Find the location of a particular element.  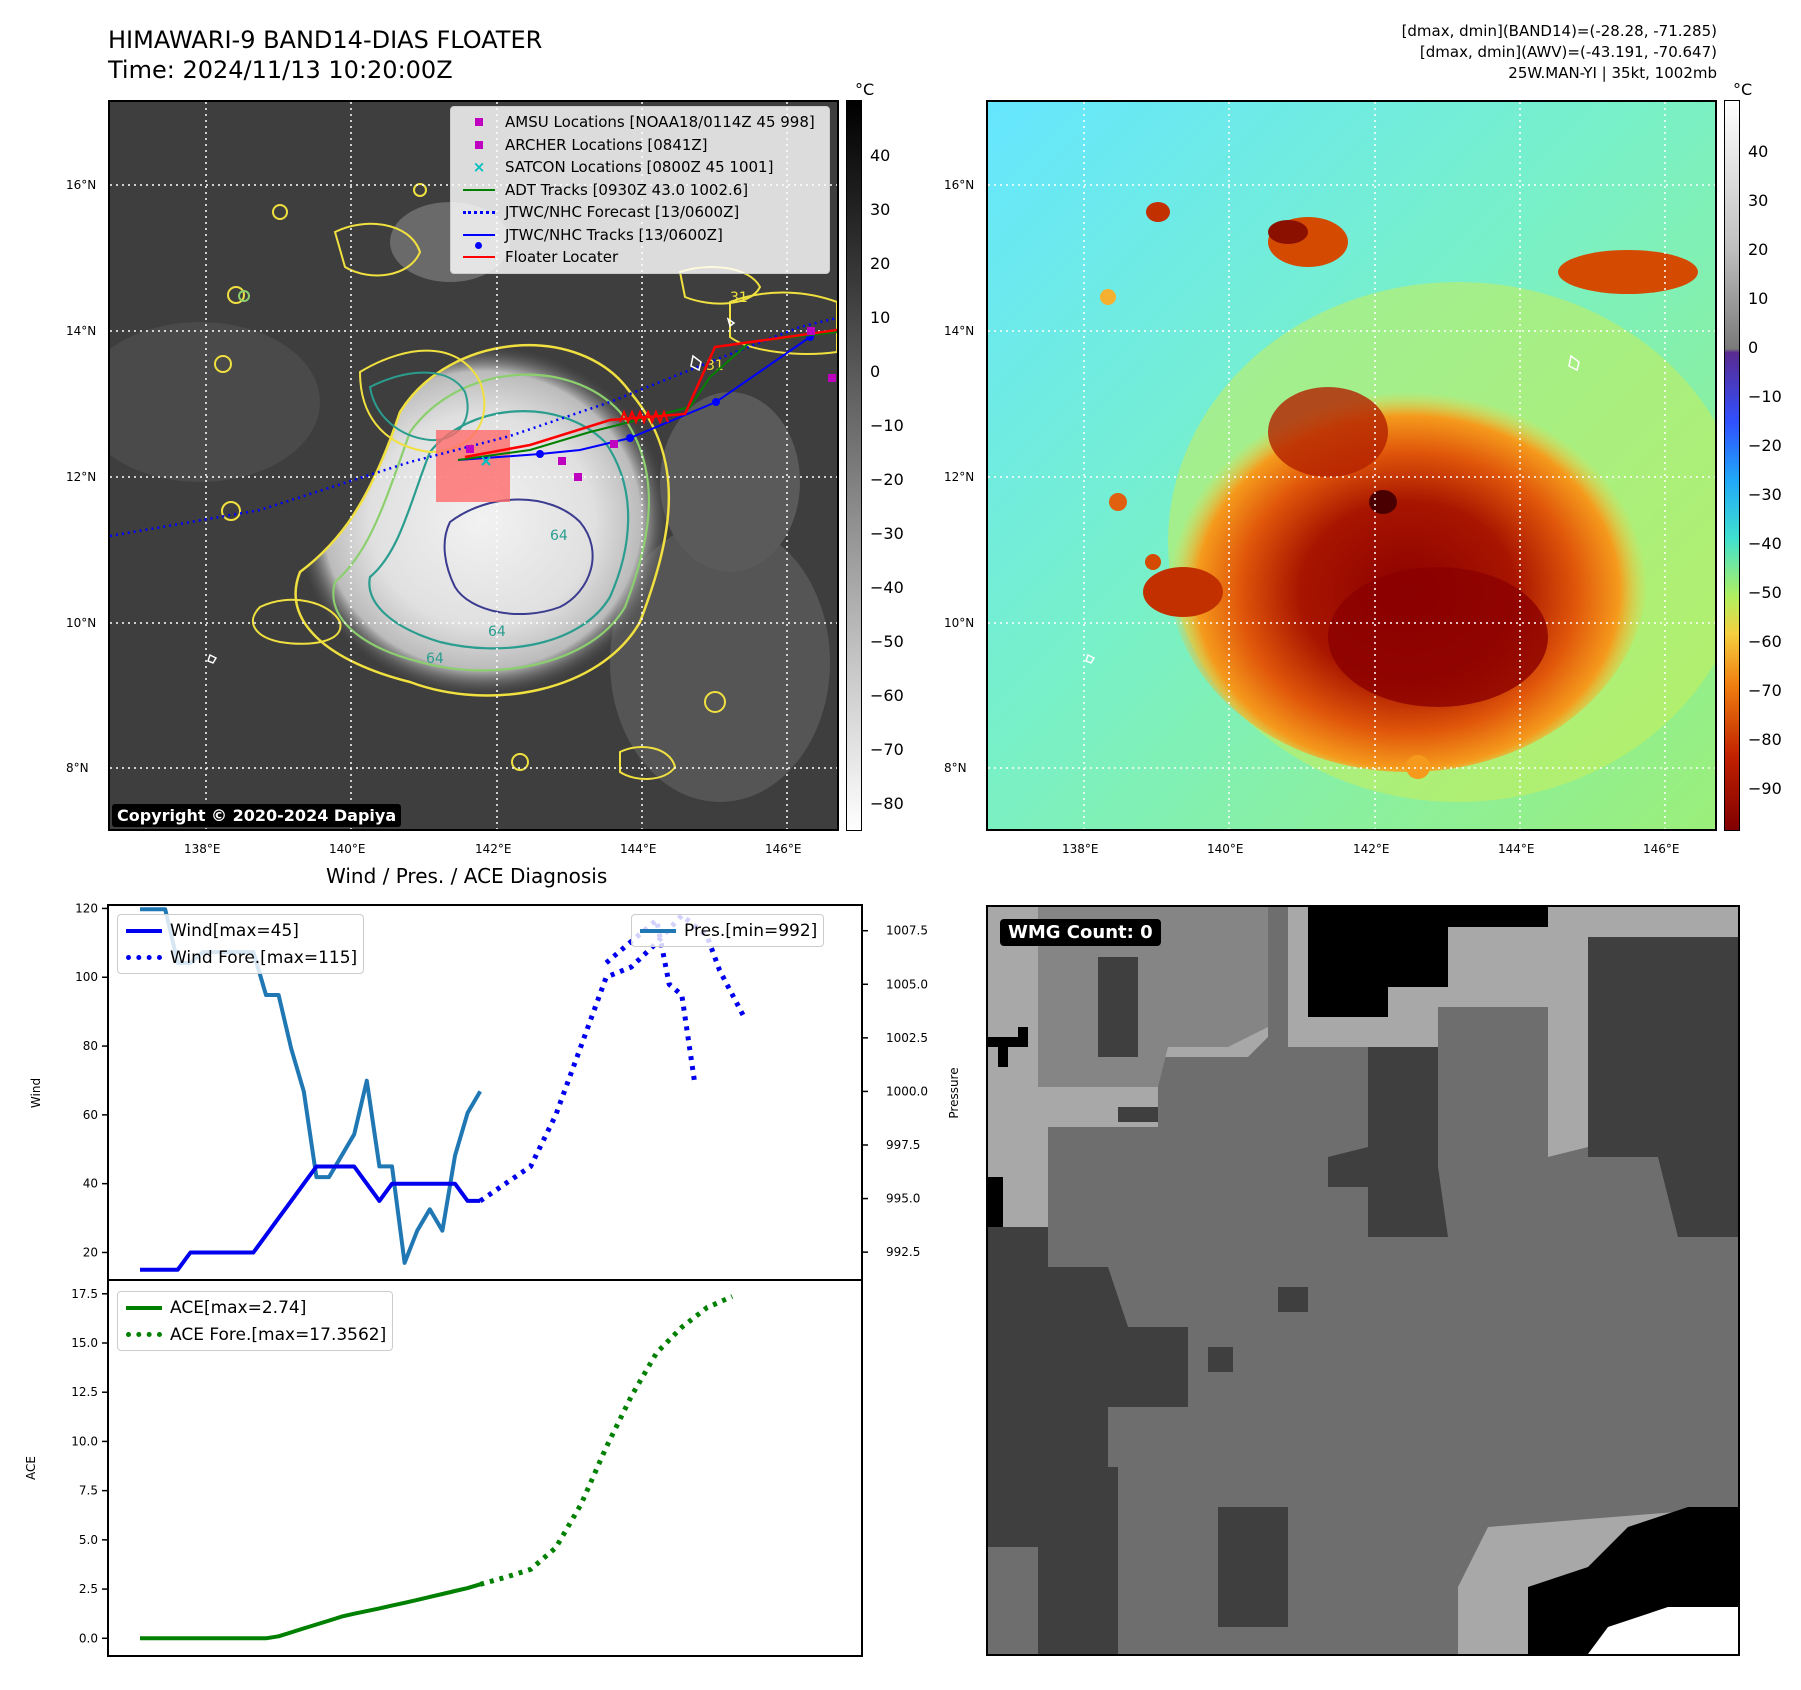

wind-legend: Wind[max=45] Wind Fore.[max=115] is located at coordinates (241, 944).